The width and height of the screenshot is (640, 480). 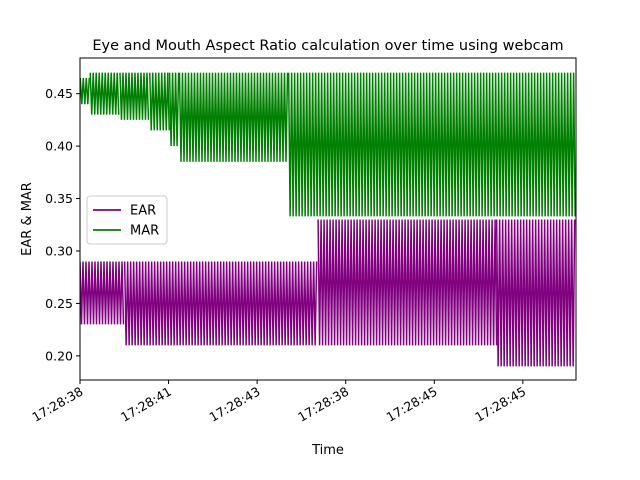 I want to click on legend-label-ear: EAR, so click(x=143, y=211).